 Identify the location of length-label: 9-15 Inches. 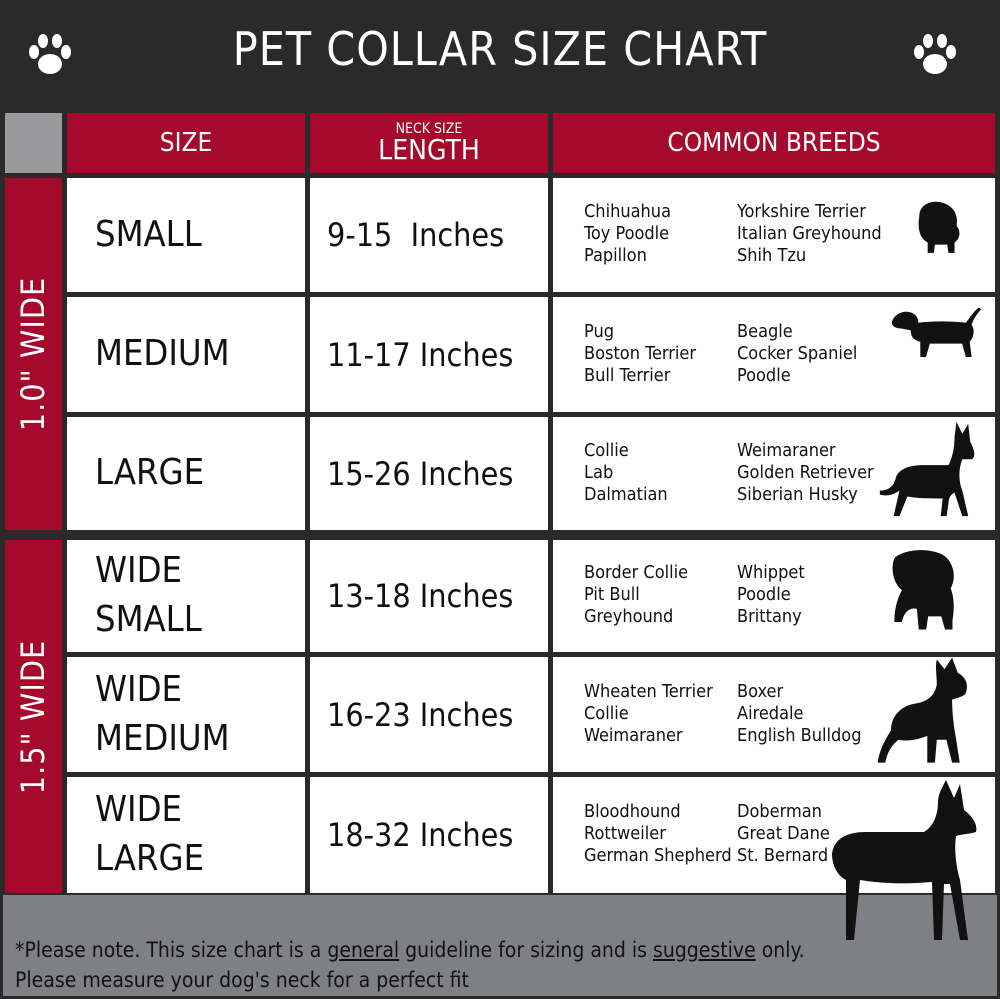
(416, 235).